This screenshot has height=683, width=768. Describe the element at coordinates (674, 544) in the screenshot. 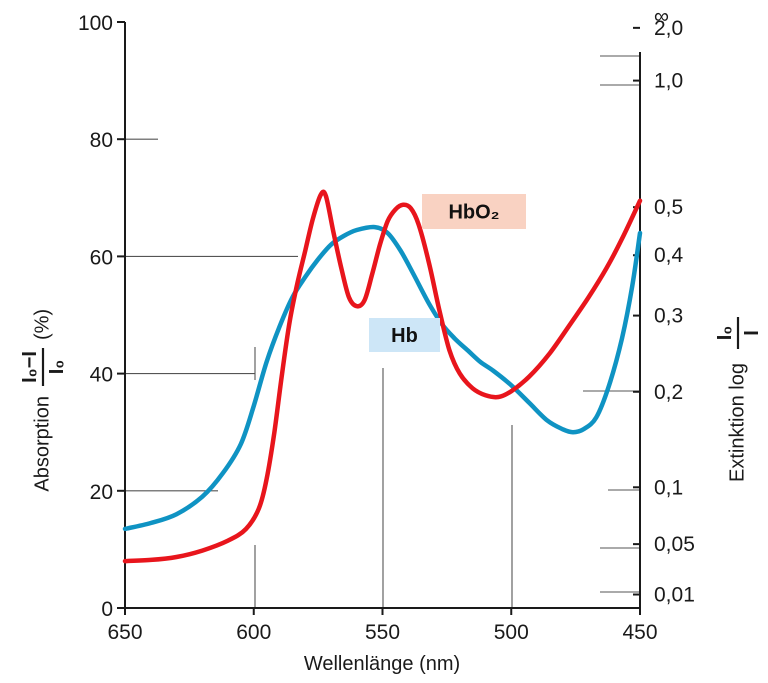

I see `right-y-tick-label: 0,05` at that location.